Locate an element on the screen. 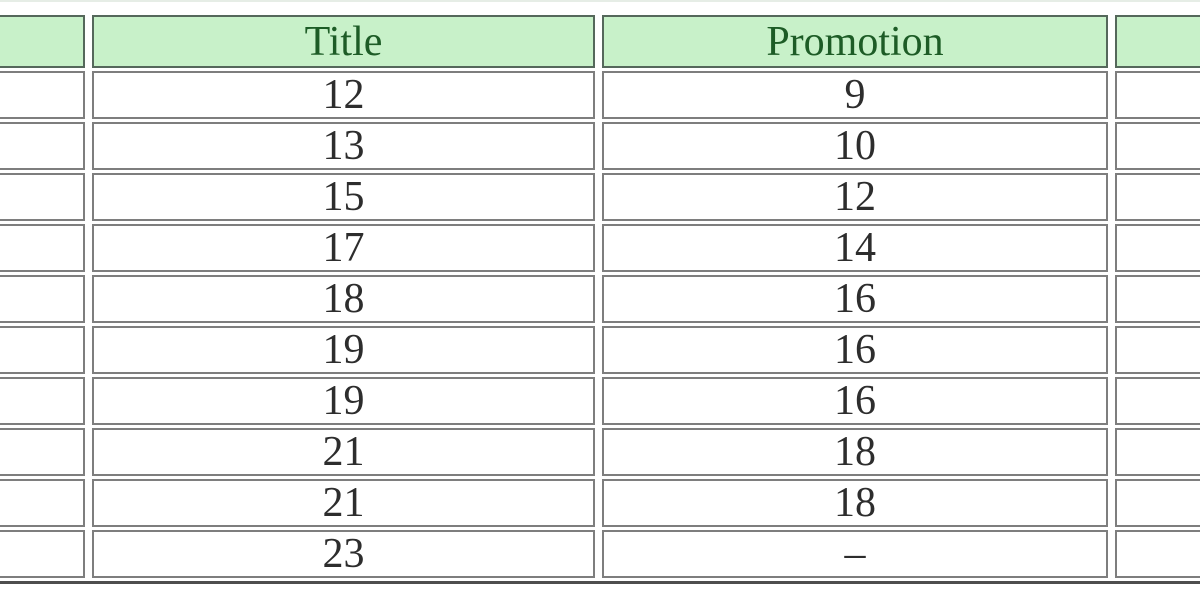 This screenshot has width=1200, height=600. title-cell: 13 is located at coordinates (343, 146).